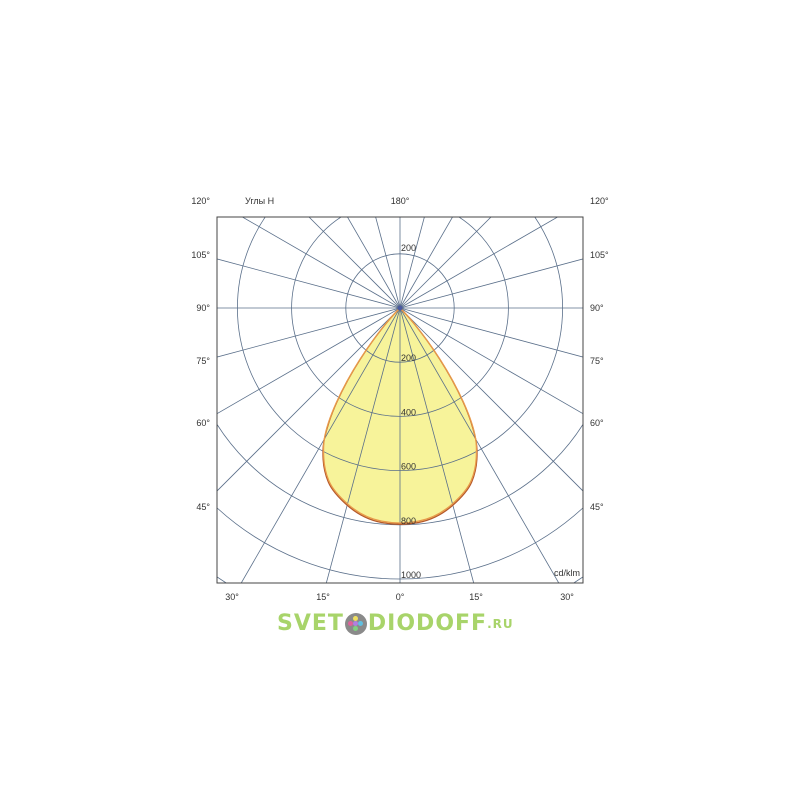 The width and height of the screenshot is (800, 800). What do you see at coordinates (400, 201) in the screenshot?
I see `angle-label-top: 180°` at bounding box center [400, 201].